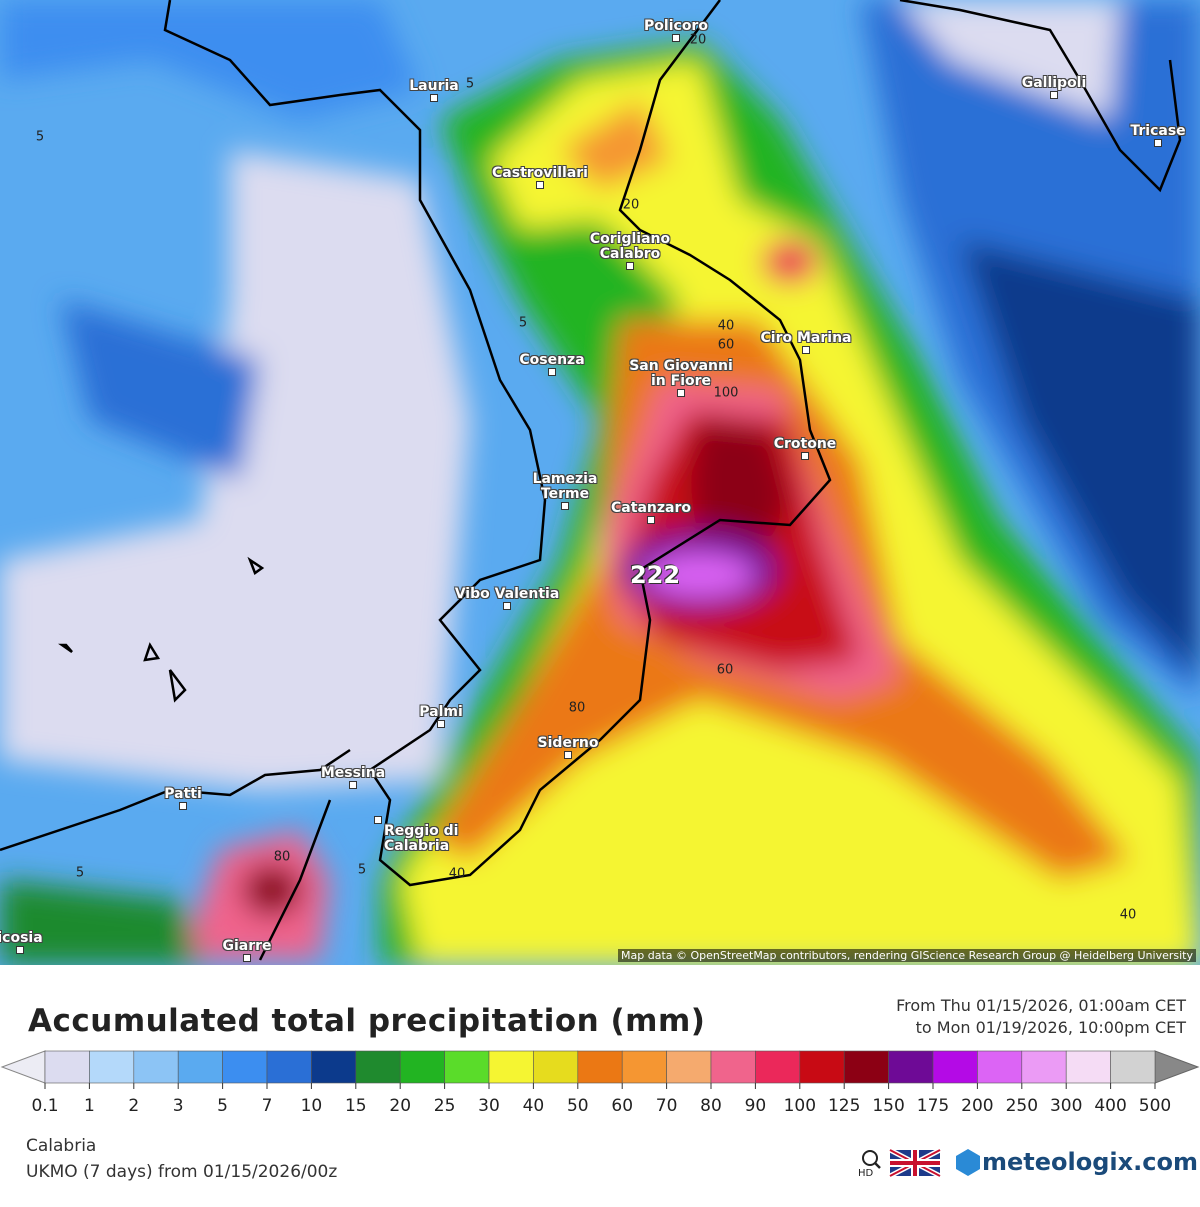 Image resolution: width=1200 pixels, height=1207 pixels. Describe the element at coordinates (267, 1106) in the screenshot. I see `legend-tick-label: 7` at that location.